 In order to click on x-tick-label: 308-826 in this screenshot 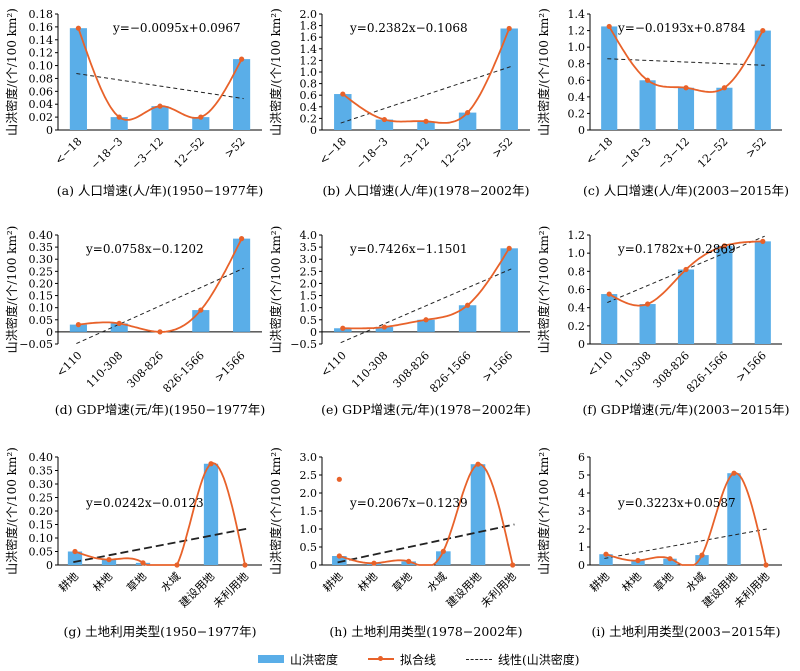, I will do `click(412, 370)`.